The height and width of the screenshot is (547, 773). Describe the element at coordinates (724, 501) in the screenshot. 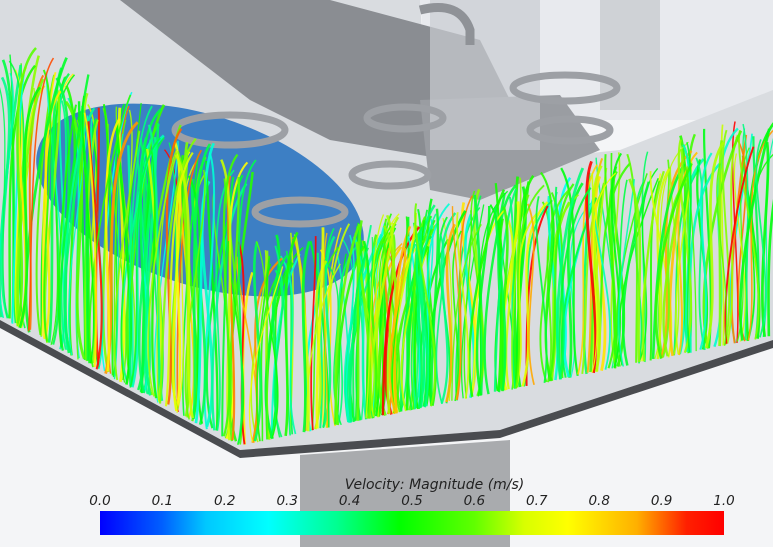

I see `legend-tick-label: 1.0` at that location.